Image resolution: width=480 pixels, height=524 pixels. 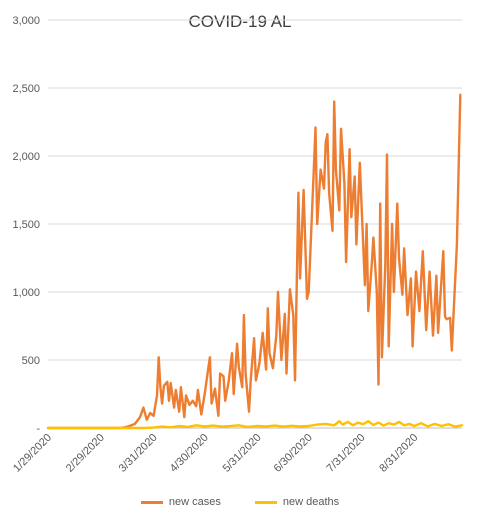 What do you see at coordinates (138, 453) in the screenshot?
I see `x-tick-label: 3/31/2020` at bounding box center [138, 453].